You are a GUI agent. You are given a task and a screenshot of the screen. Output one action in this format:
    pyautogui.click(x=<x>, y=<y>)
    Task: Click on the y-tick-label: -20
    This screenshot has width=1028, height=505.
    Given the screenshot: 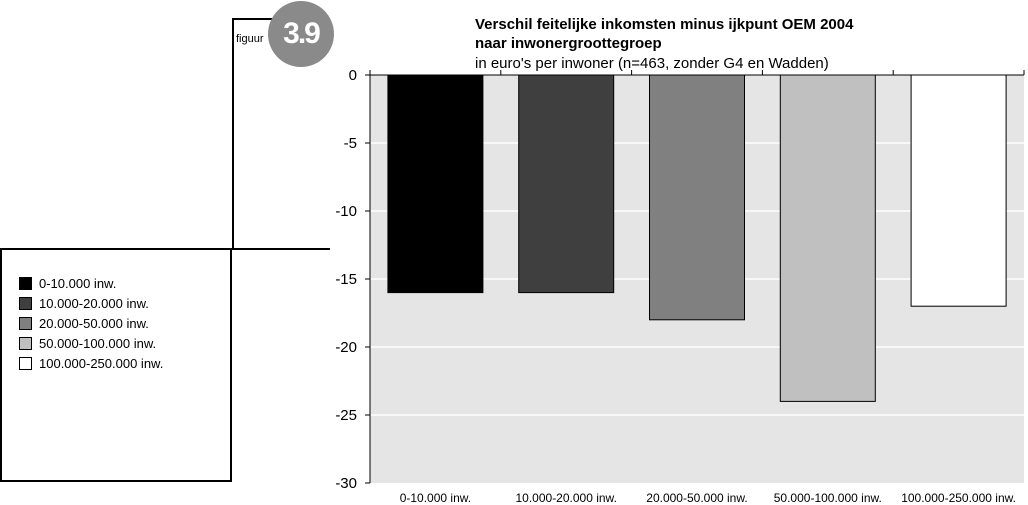 What is the action you would take?
    pyautogui.click(x=346, y=347)
    